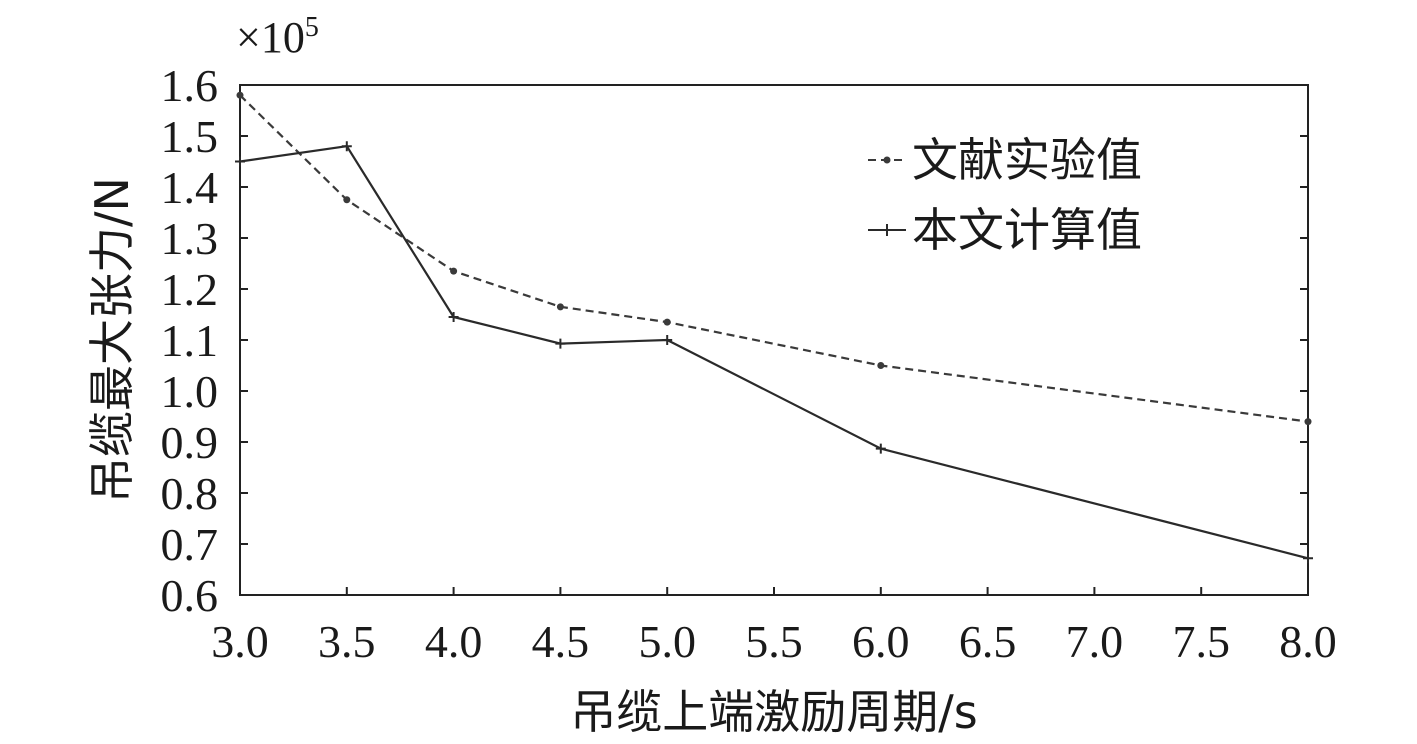 The height and width of the screenshot is (744, 1417). What do you see at coordinates (240, 641) in the screenshot?
I see `x-tick-label: 3.0` at bounding box center [240, 641].